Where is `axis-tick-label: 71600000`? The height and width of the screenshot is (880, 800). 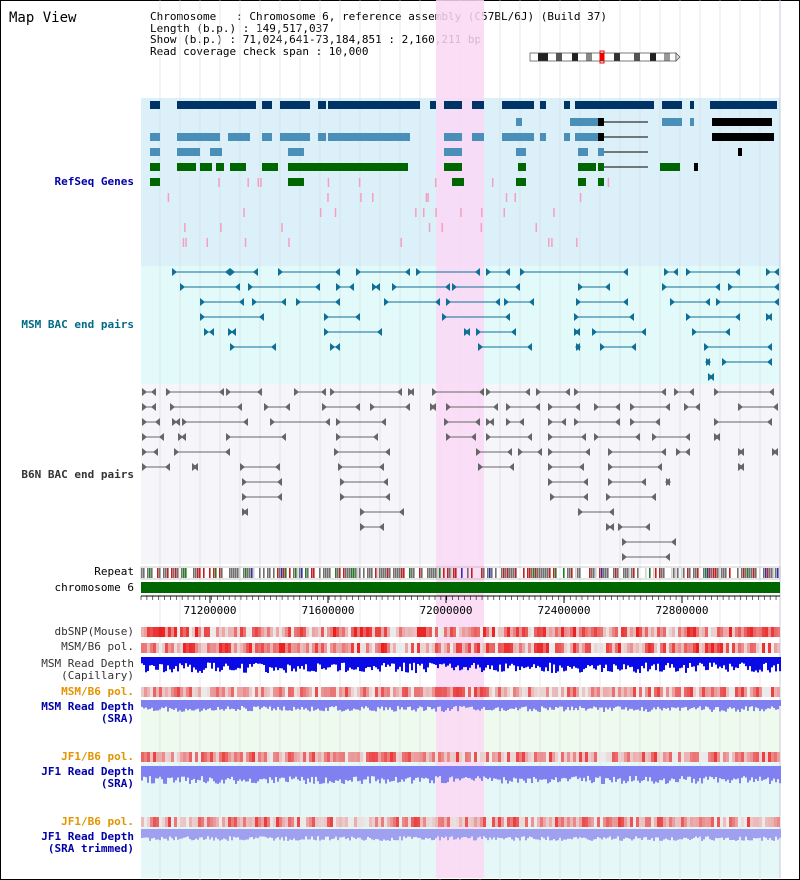 axis-tick-label: 71600000 is located at coordinates (328, 610).